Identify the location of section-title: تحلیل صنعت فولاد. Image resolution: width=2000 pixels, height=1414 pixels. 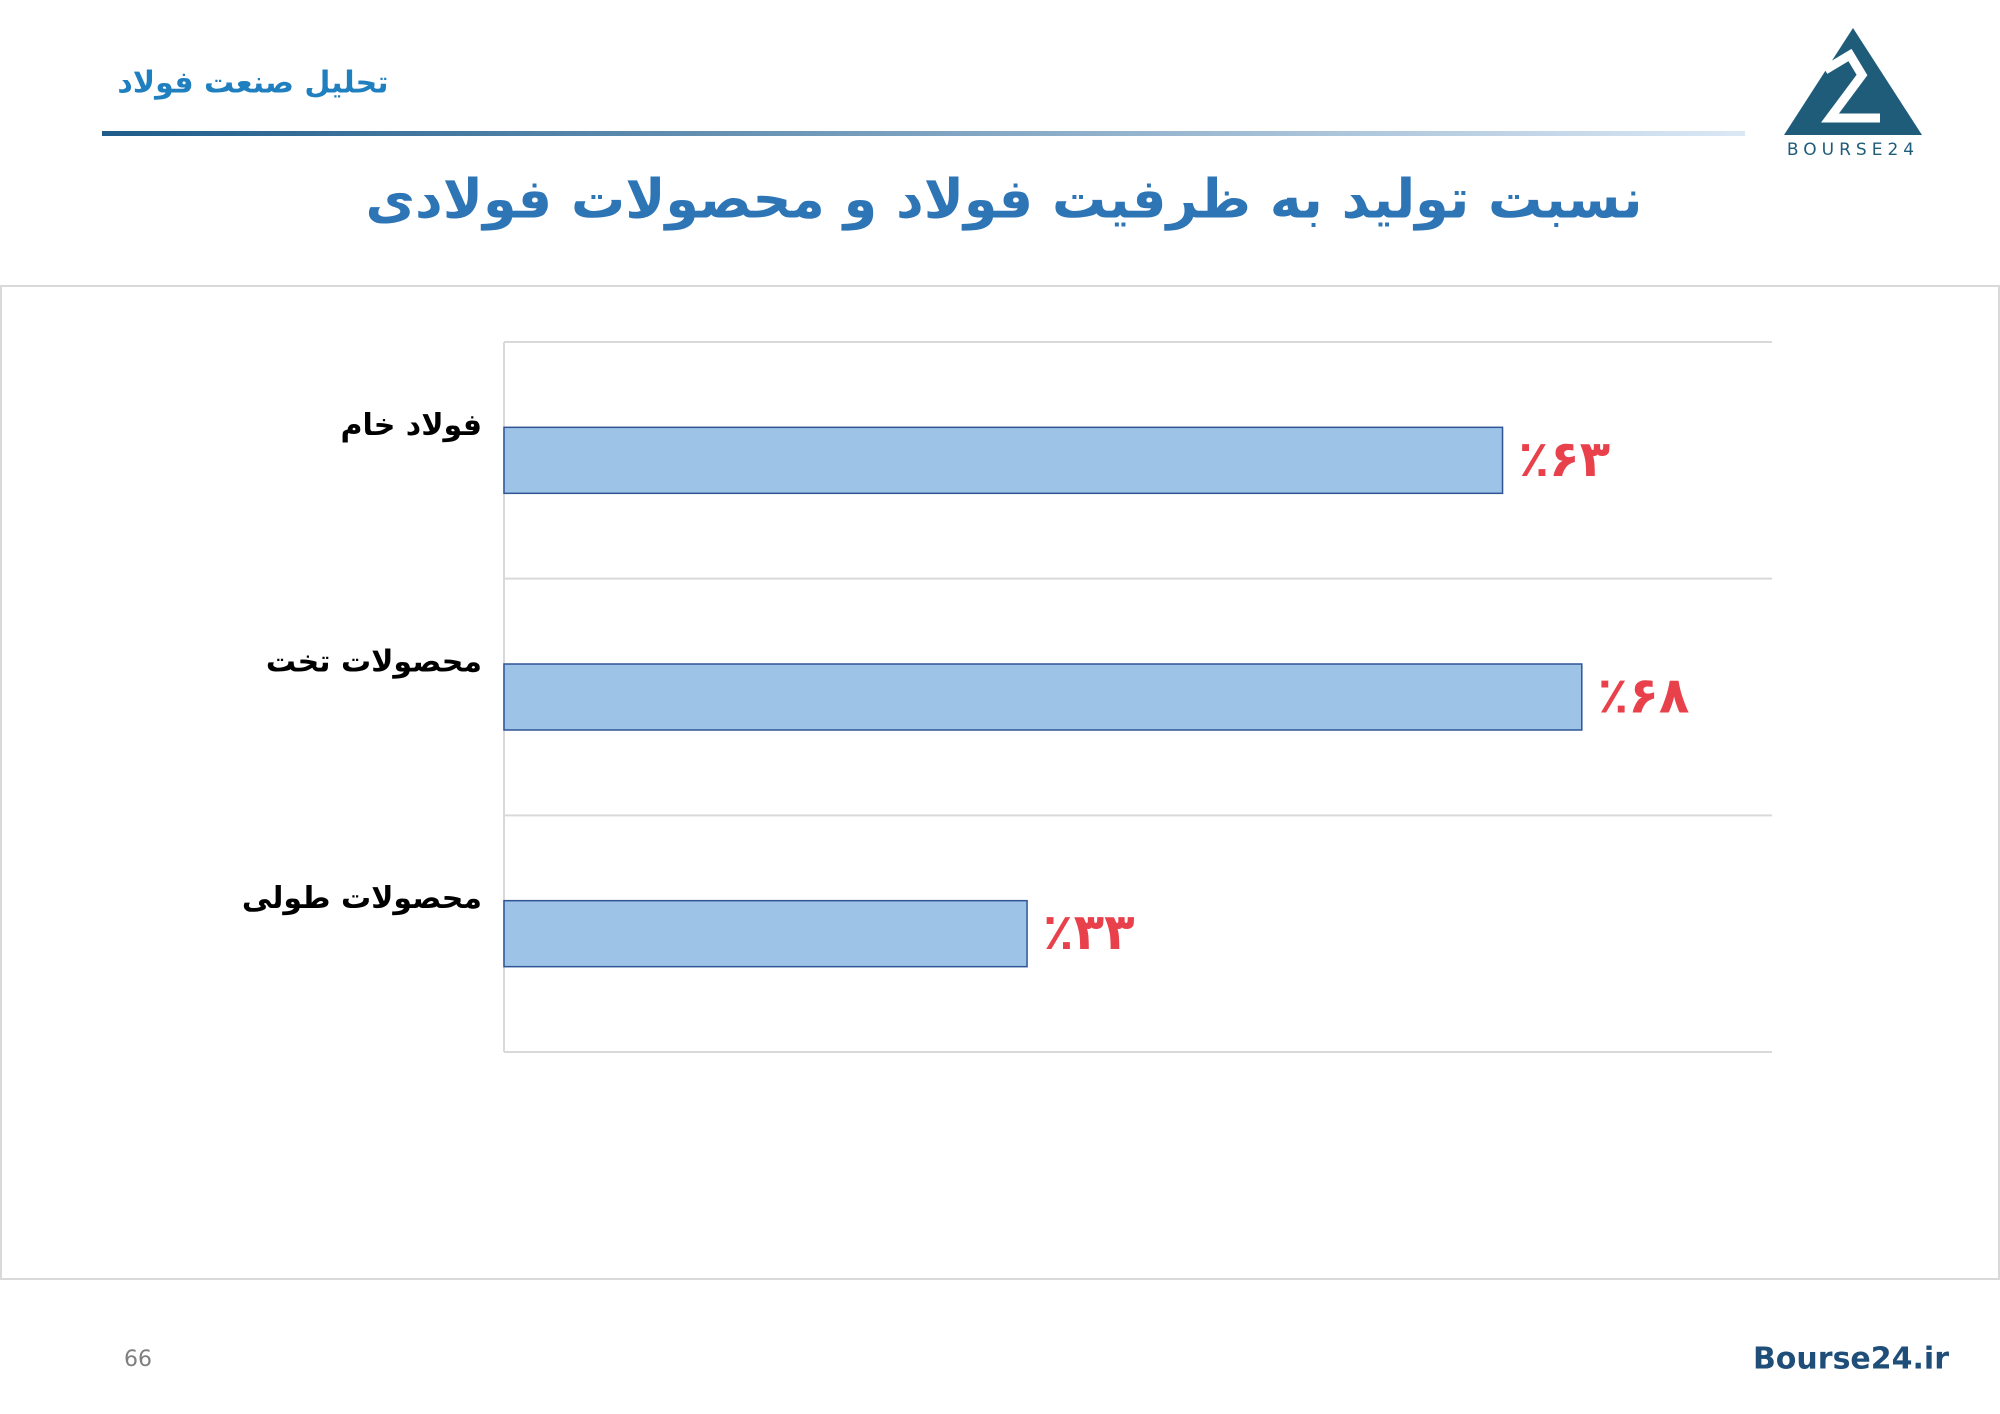
(252, 83).